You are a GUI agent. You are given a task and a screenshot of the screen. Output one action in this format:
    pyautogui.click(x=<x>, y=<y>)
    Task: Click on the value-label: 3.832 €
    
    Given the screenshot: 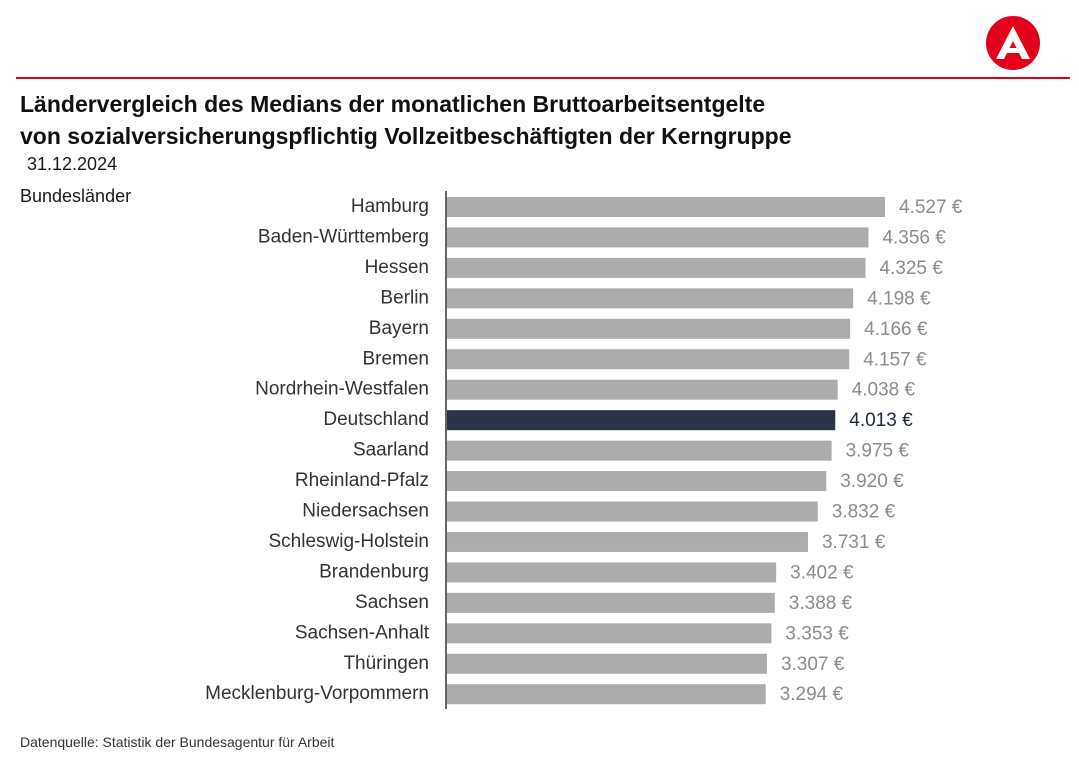 What is the action you would take?
    pyautogui.click(x=864, y=512)
    